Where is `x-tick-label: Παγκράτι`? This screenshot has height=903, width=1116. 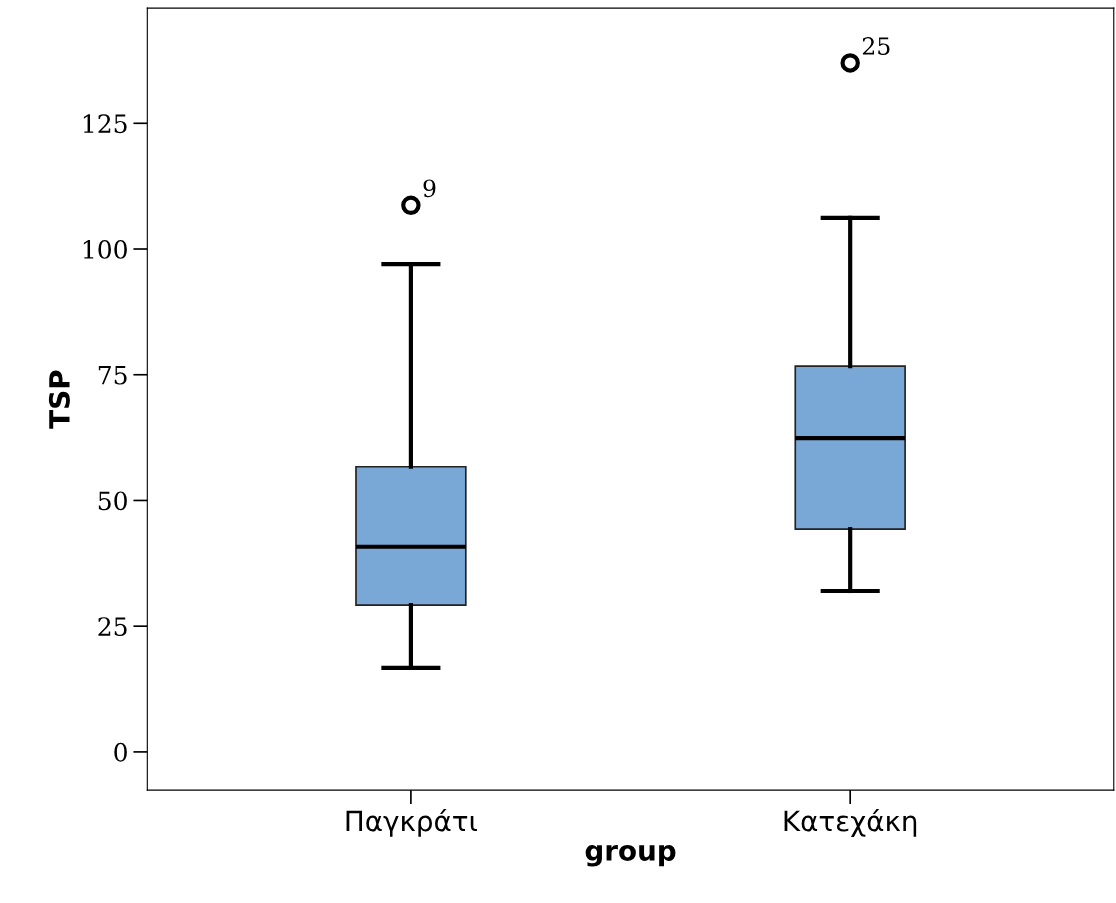
x-tick-label: Παγκράτι is located at coordinates (411, 822).